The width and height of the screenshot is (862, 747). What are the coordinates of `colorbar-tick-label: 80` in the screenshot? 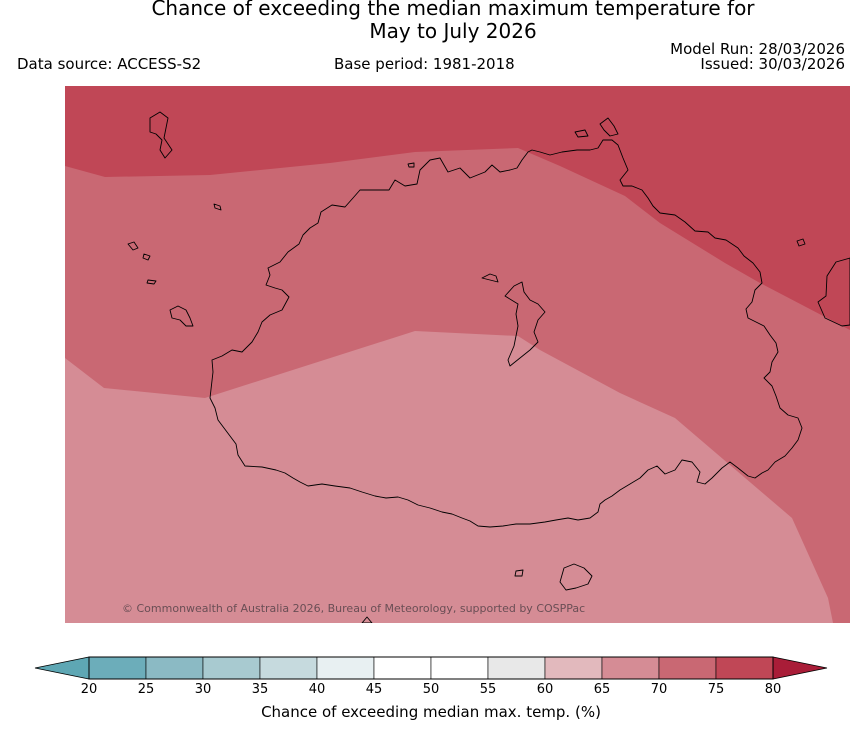 It's located at (773, 689).